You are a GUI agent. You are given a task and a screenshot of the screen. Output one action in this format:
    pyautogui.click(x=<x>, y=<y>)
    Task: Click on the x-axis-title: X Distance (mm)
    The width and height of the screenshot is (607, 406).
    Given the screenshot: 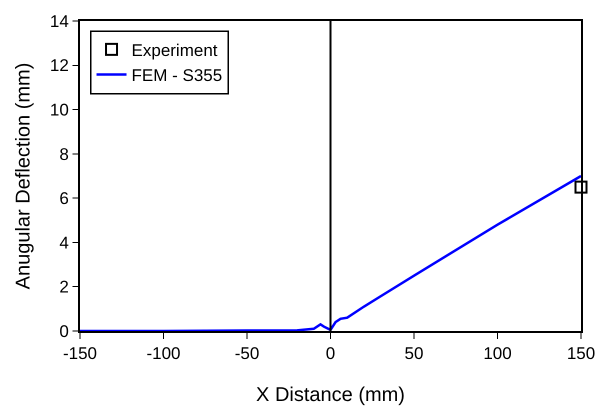 What is the action you would take?
    pyautogui.click(x=330, y=395)
    